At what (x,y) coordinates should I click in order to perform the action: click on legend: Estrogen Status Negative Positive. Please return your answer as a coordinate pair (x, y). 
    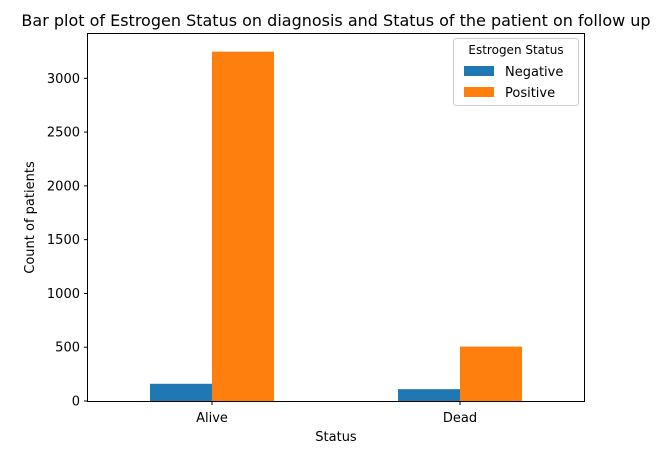
    Looking at the image, I should click on (516, 72).